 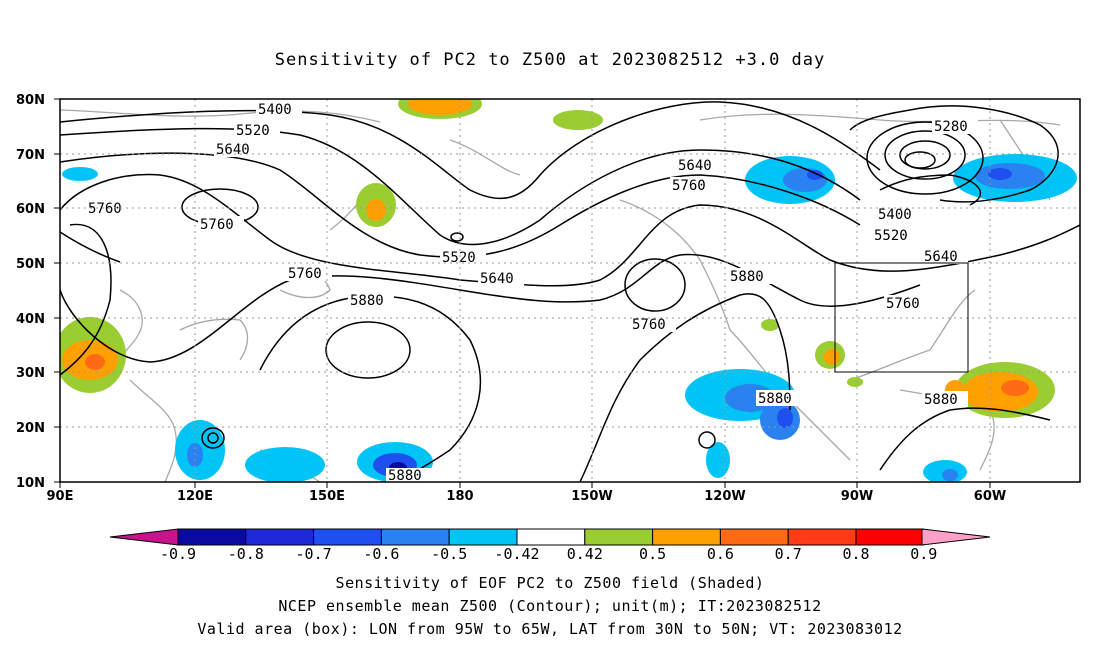 I want to click on contour-label: 5280, so click(x=951, y=127).